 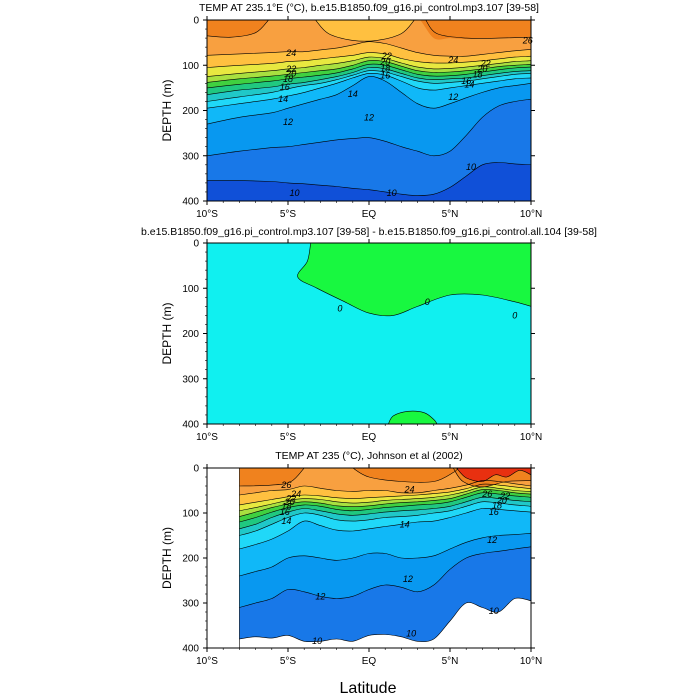 I want to click on contour-zero, so click(x=414, y=280).